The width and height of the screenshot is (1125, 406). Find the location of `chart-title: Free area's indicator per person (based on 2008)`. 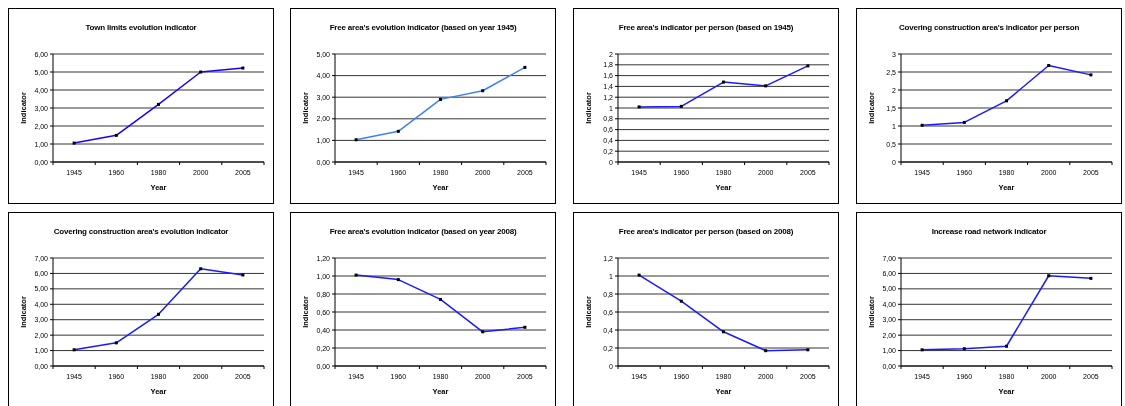

chart-title: Free area's indicator per person (based on 2008) is located at coordinates (706, 231).